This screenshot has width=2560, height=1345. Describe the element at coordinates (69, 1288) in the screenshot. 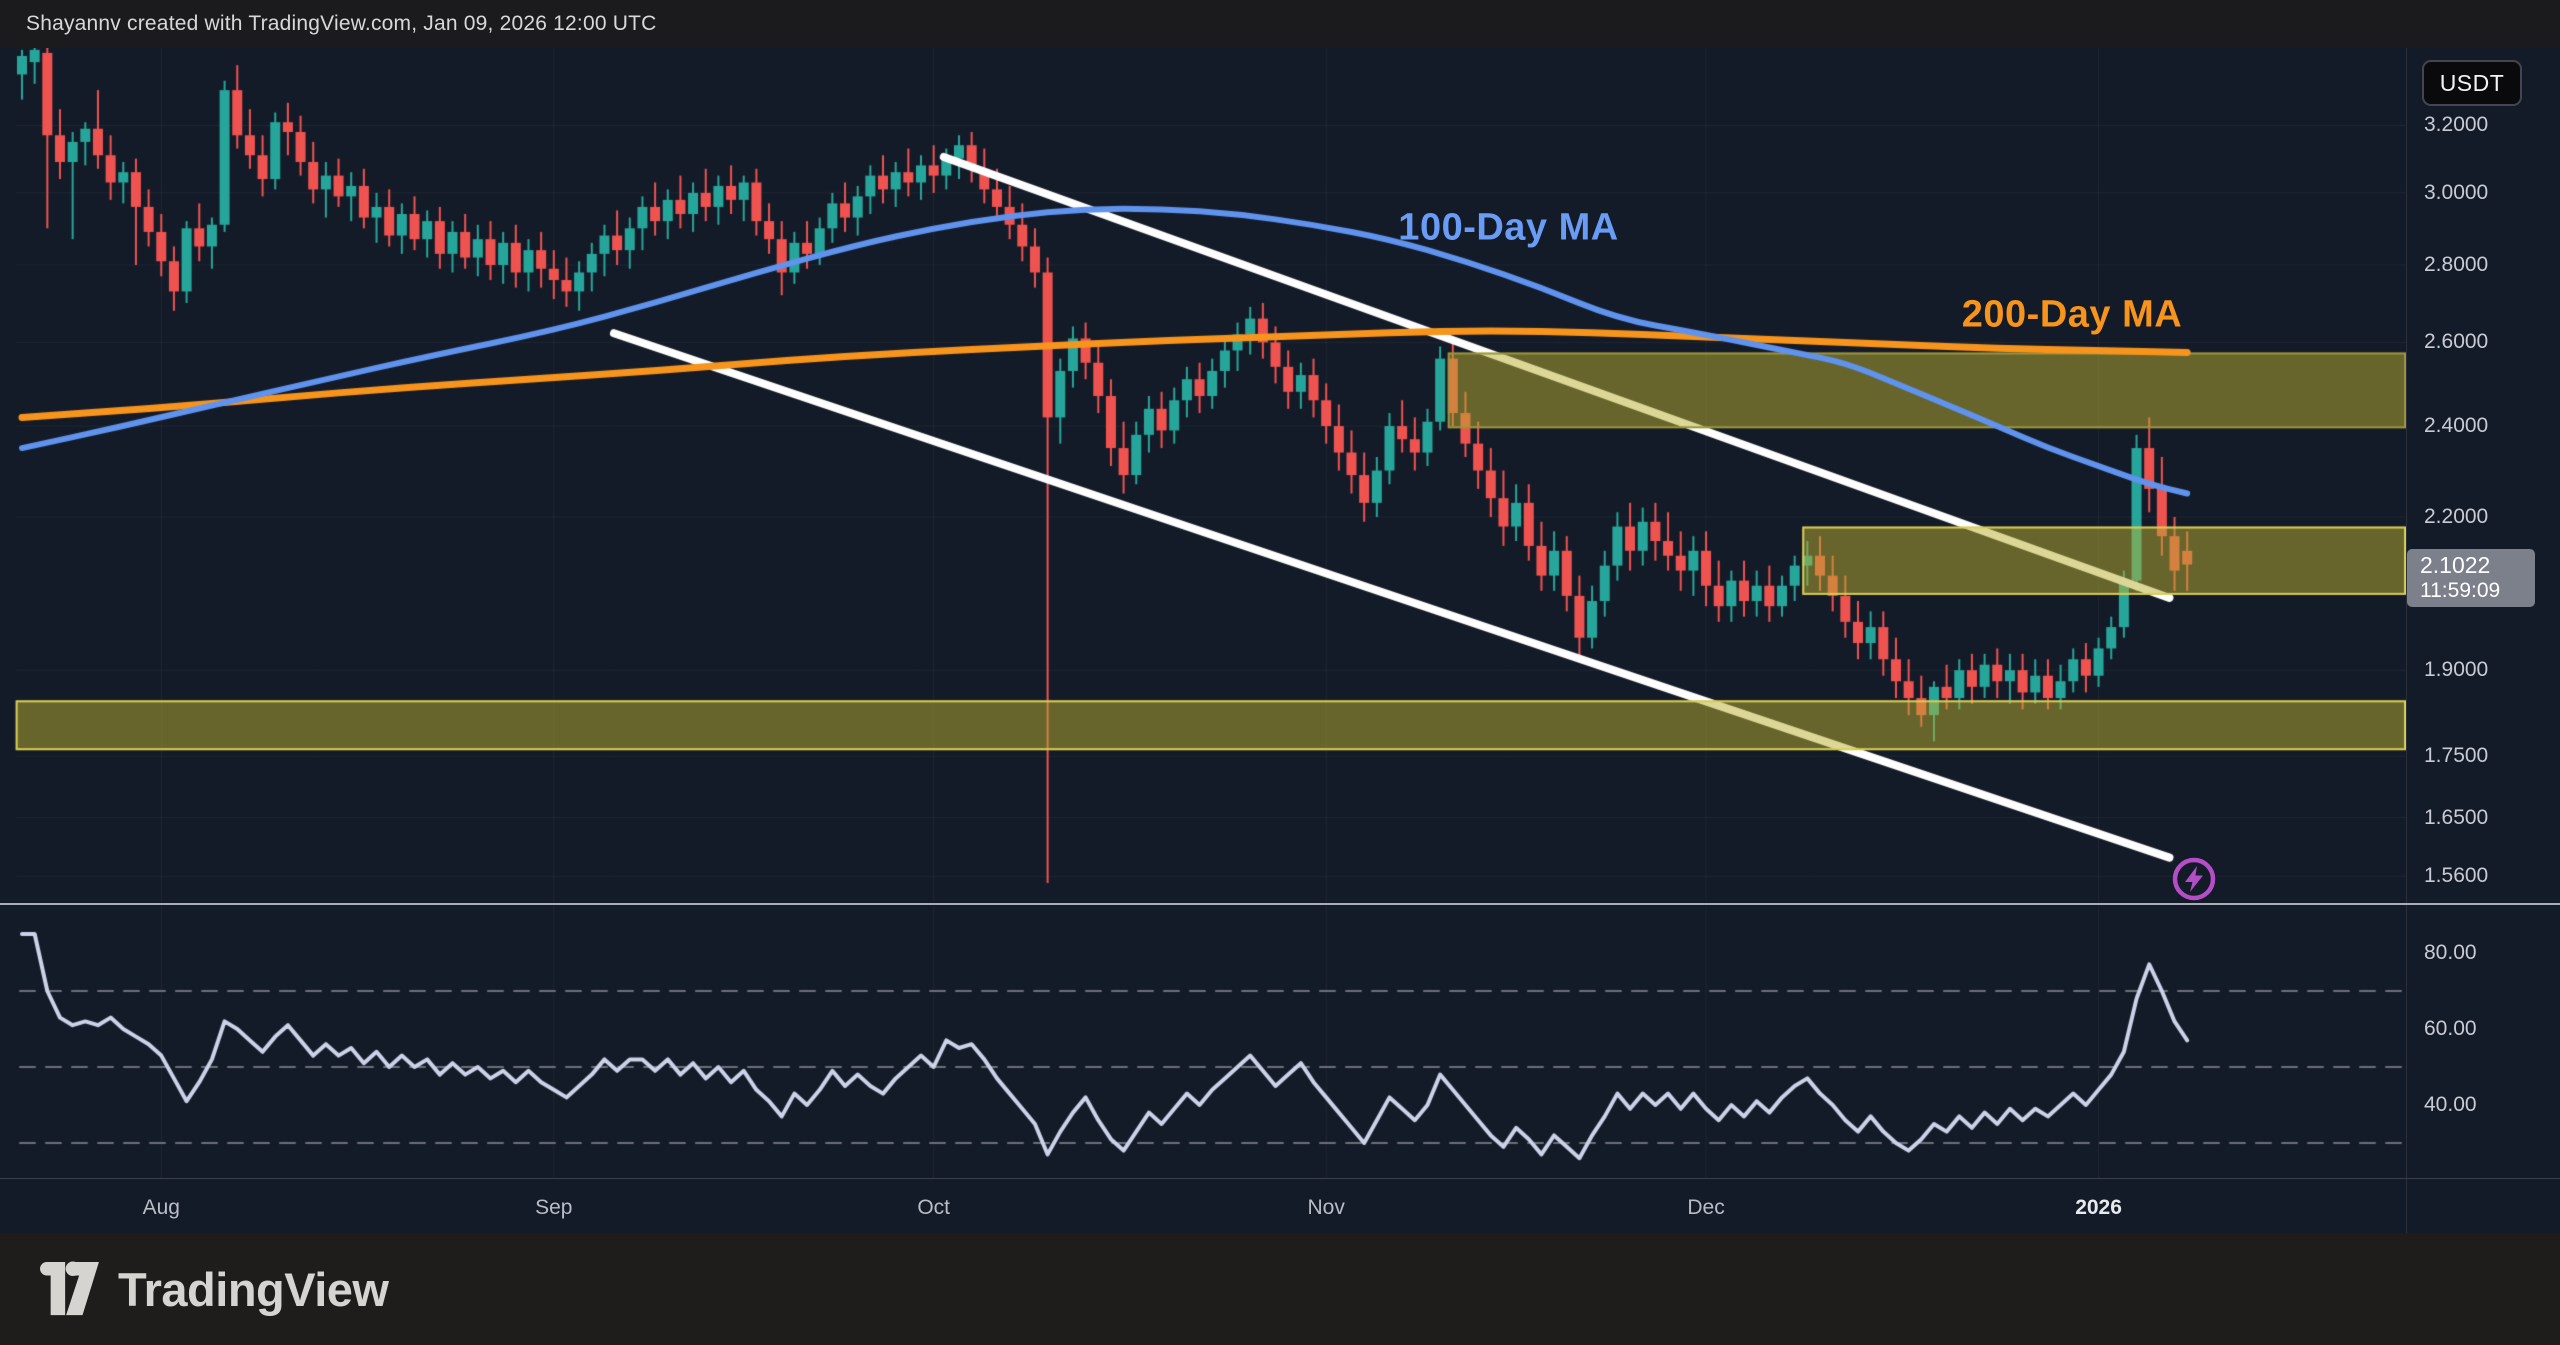

I see `tradingview-logo-icon` at that location.